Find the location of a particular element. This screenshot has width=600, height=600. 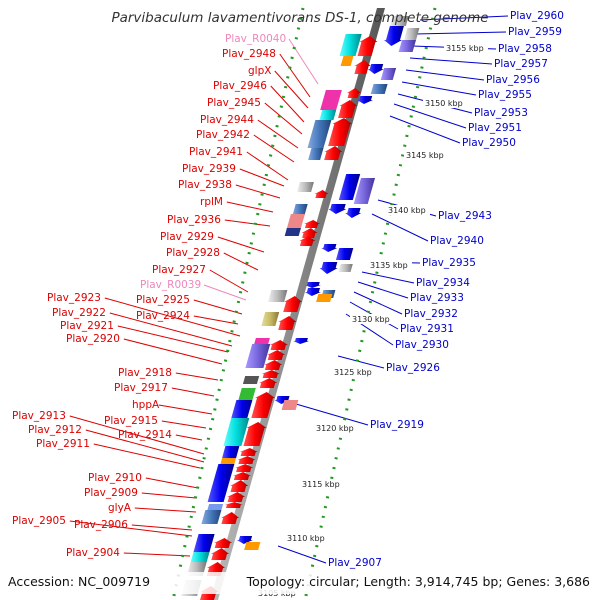

right-gene-label: Plav_2957 is located at coordinates (521, 64).